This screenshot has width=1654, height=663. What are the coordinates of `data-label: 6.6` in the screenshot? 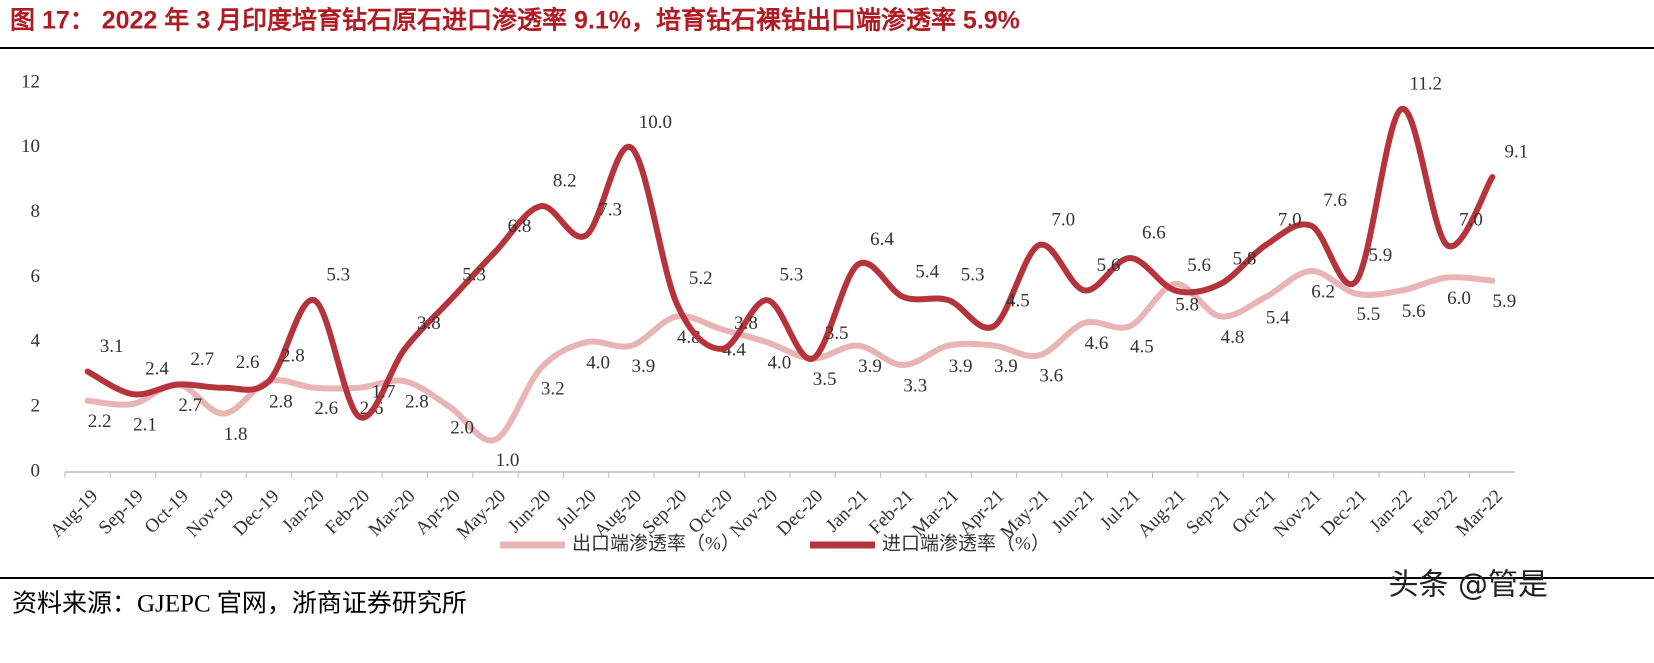 It's located at (1154, 232).